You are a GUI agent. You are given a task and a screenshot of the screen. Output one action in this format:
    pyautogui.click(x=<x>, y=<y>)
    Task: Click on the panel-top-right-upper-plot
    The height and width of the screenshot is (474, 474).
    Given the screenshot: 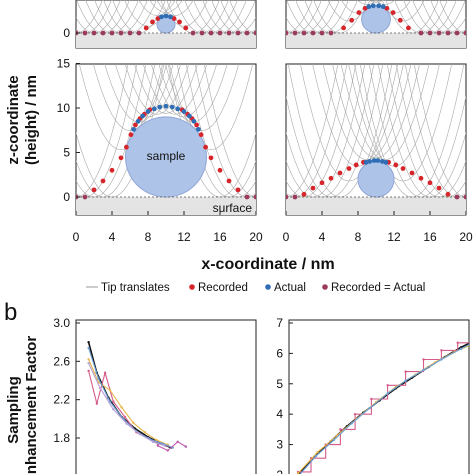 What is the action you would take?
    pyautogui.click(x=376, y=24)
    